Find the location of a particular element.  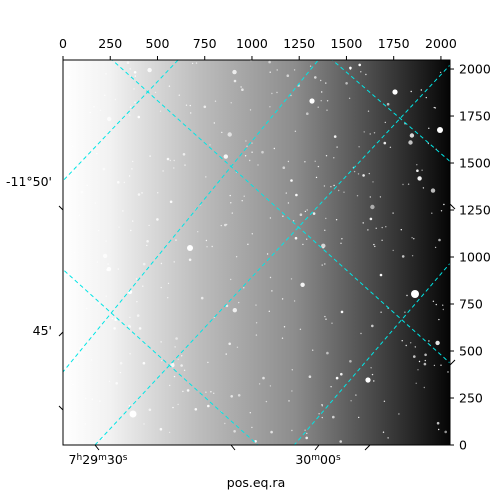

dec-tick-label-2: 45' is located at coordinates (42, 330).